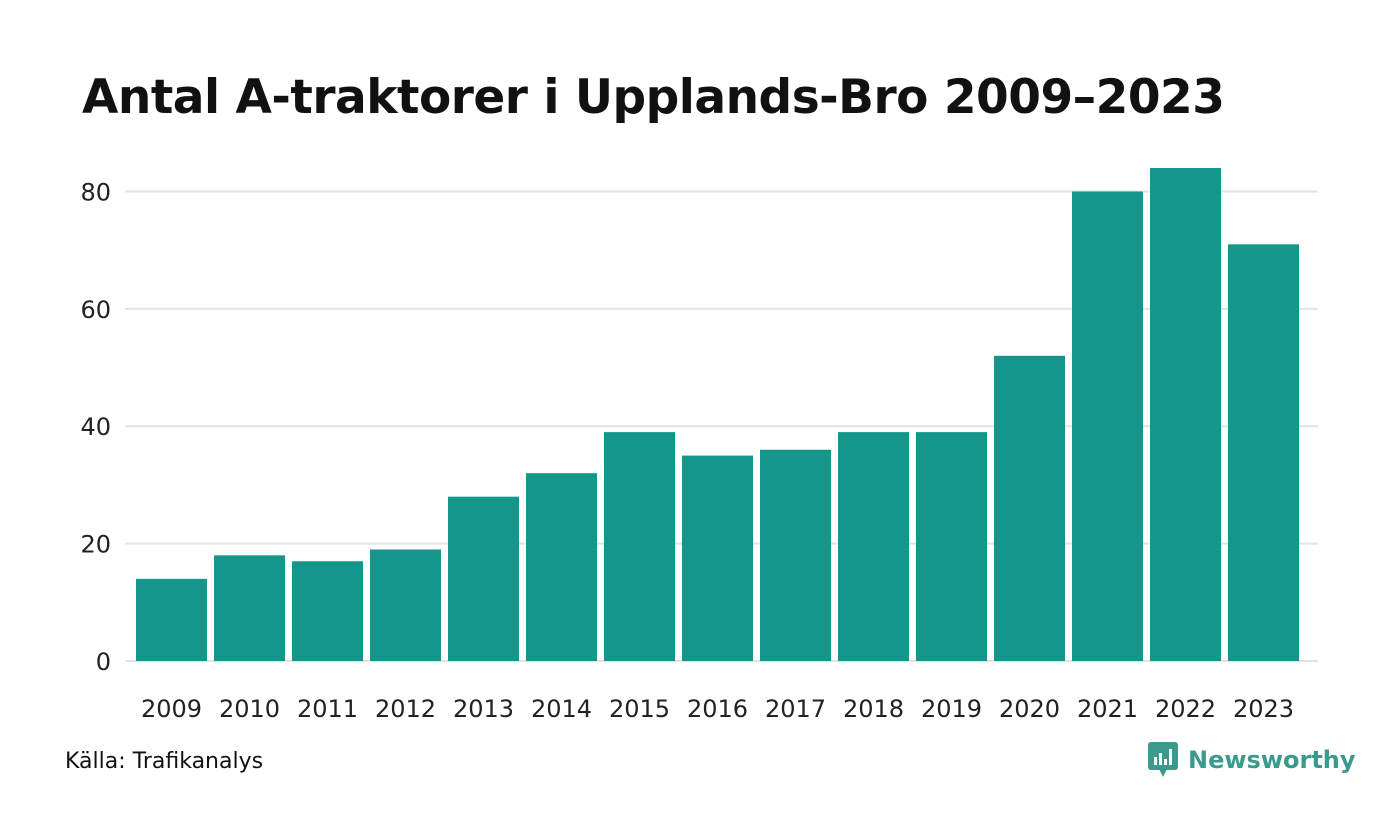  I want to click on y-axis-ticks: 0 20 40 60 80, so click(95, 427).